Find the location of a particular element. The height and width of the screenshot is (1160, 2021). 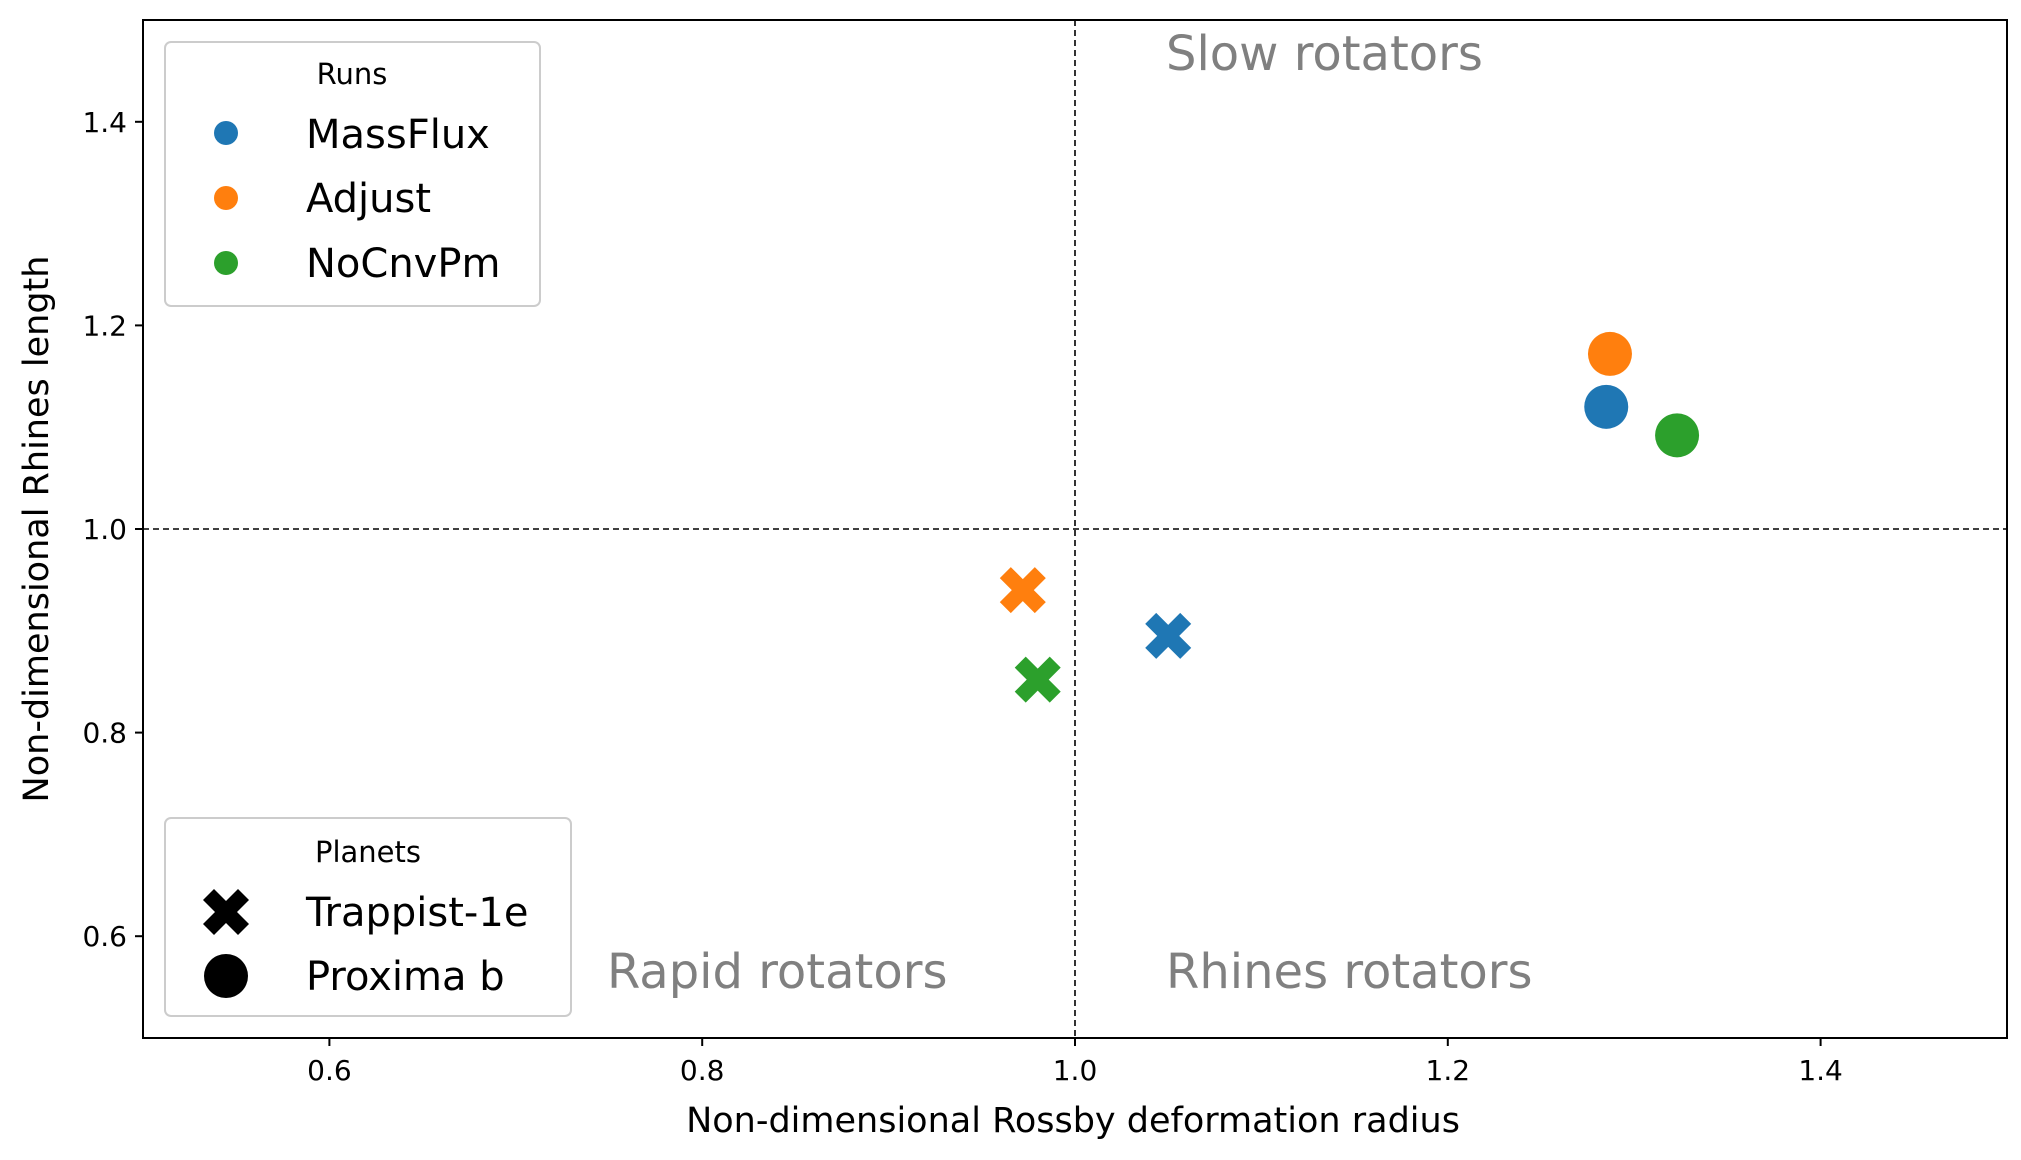

x-tick-label: 0.6 is located at coordinates (329, 1070).